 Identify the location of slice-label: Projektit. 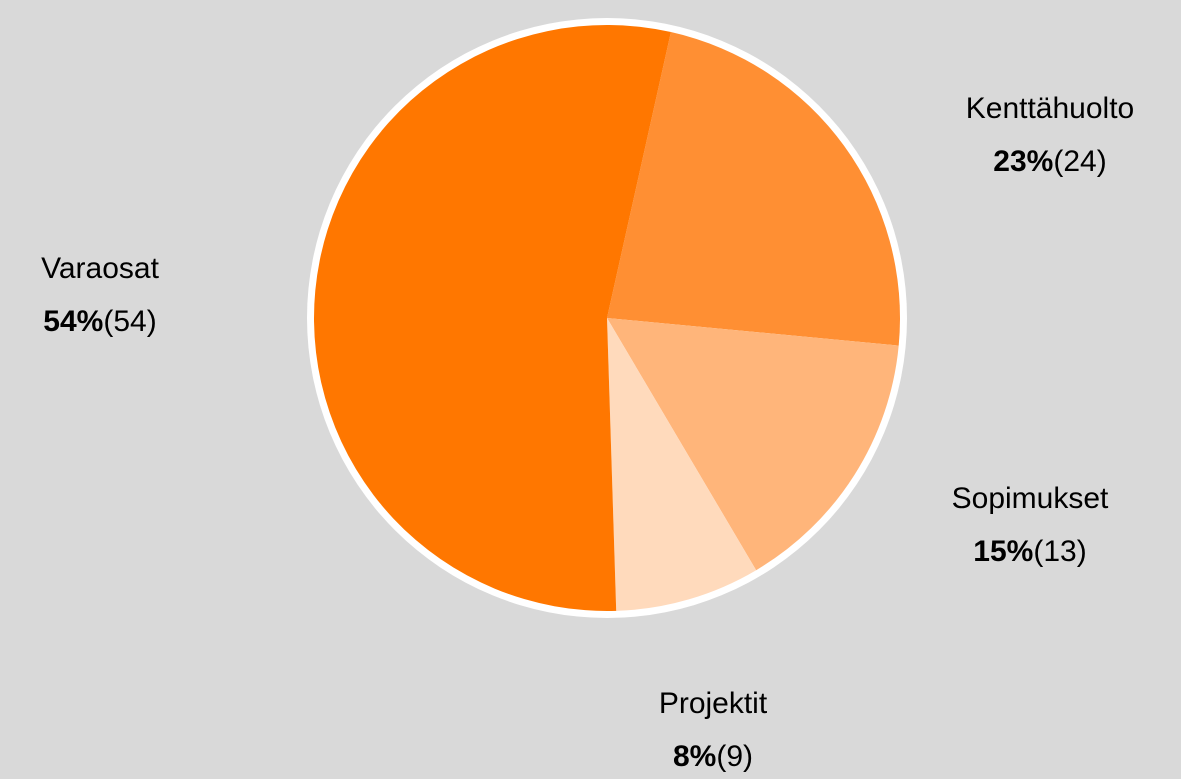
(713, 703).